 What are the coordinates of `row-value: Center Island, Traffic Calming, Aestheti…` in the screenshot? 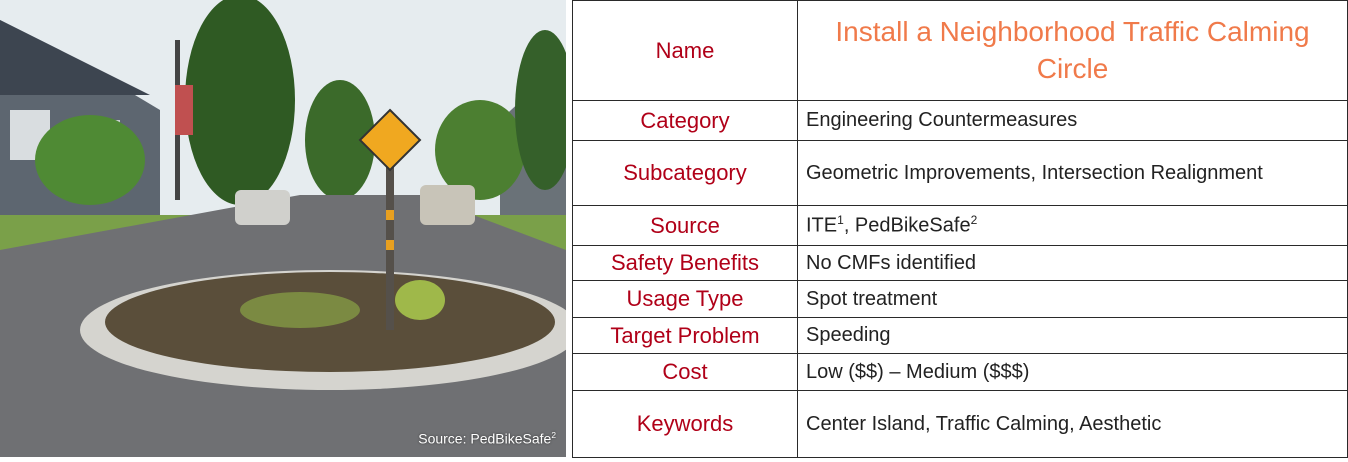 It's located at (1072, 424).